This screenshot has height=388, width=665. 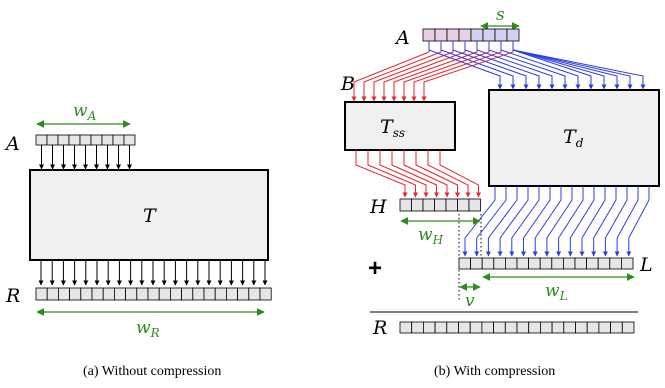 I want to click on left-width-r-dimension: wR, so click(x=150, y=324).